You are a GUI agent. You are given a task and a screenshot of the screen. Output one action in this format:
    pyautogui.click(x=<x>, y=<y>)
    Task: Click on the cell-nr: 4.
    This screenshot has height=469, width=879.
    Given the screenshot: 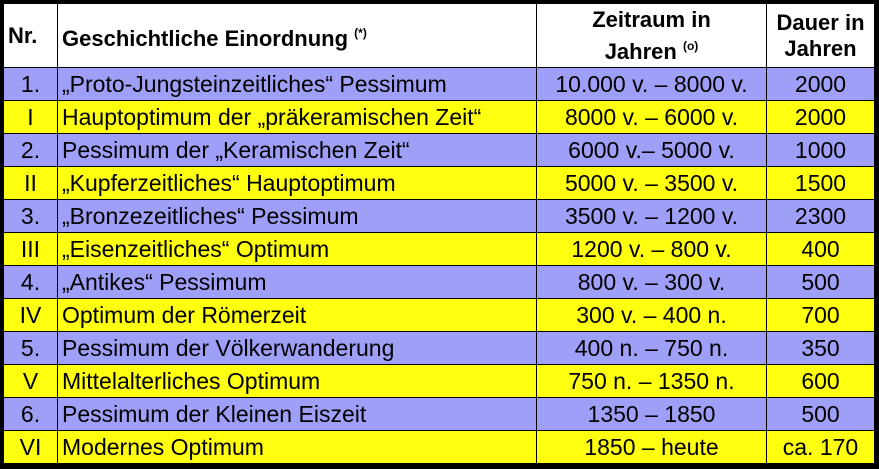 What is the action you would take?
    pyautogui.click(x=30, y=282)
    